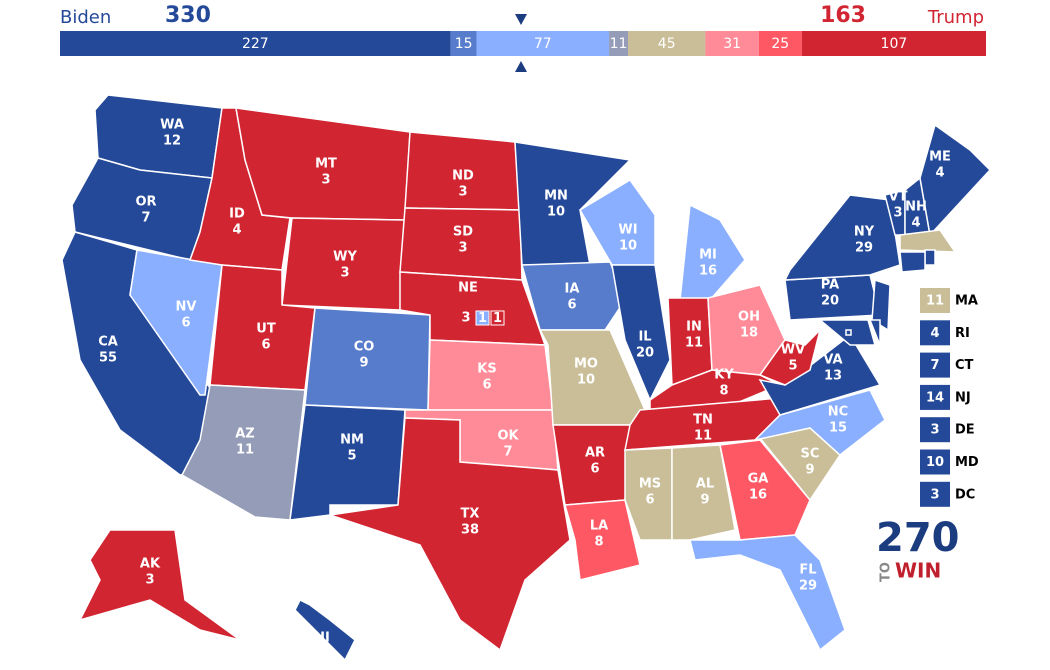 This screenshot has height=670, width=1050. I want to click on state-abbr: WA, so click(172, 125).